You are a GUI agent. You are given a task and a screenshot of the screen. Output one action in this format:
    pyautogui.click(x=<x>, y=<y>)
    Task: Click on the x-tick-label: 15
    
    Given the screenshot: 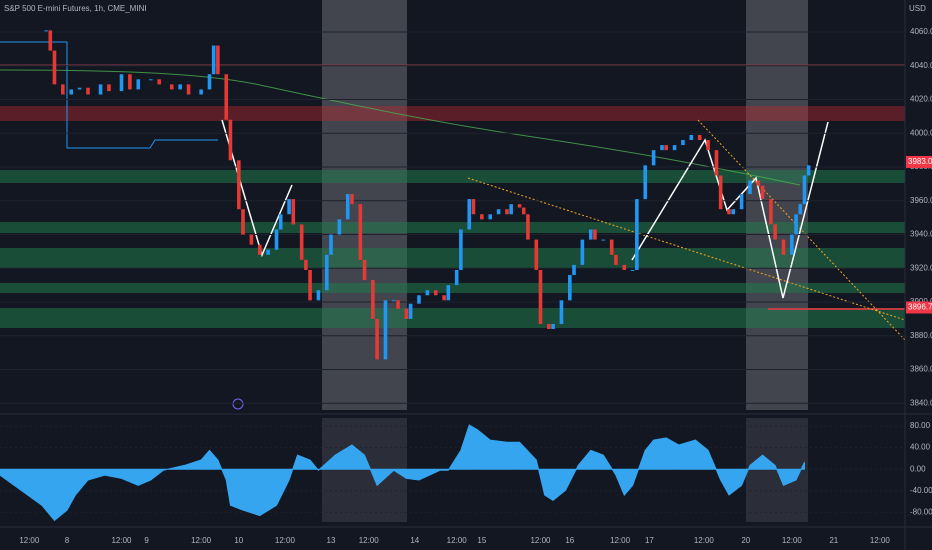 What is the action you would take?
    pyautogui.click(x=481, y=540)
    